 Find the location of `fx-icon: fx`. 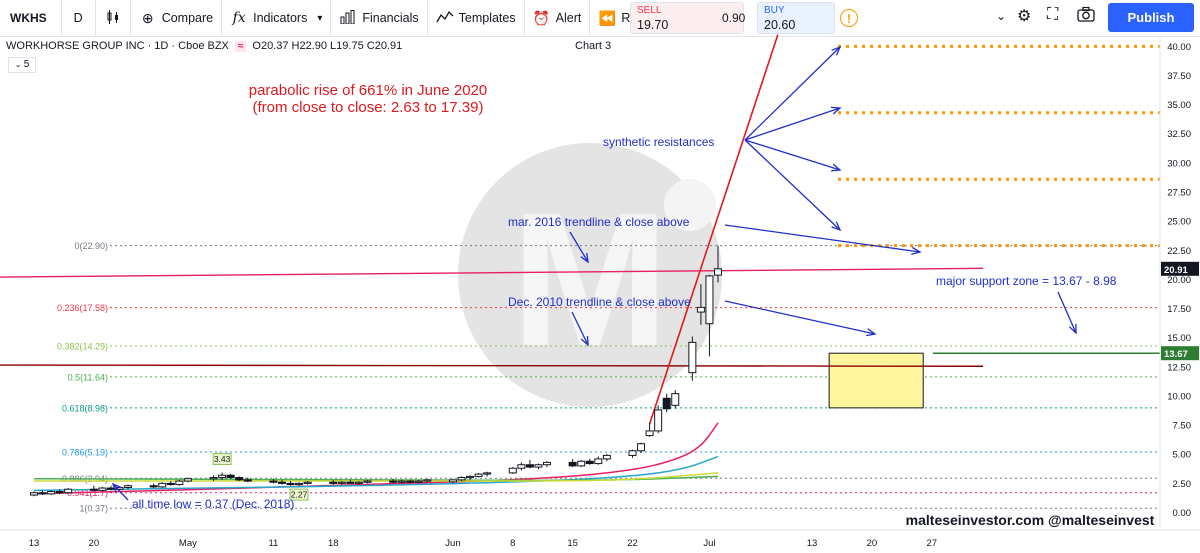

fx-icon: fx is located at coordinates (239, 18).